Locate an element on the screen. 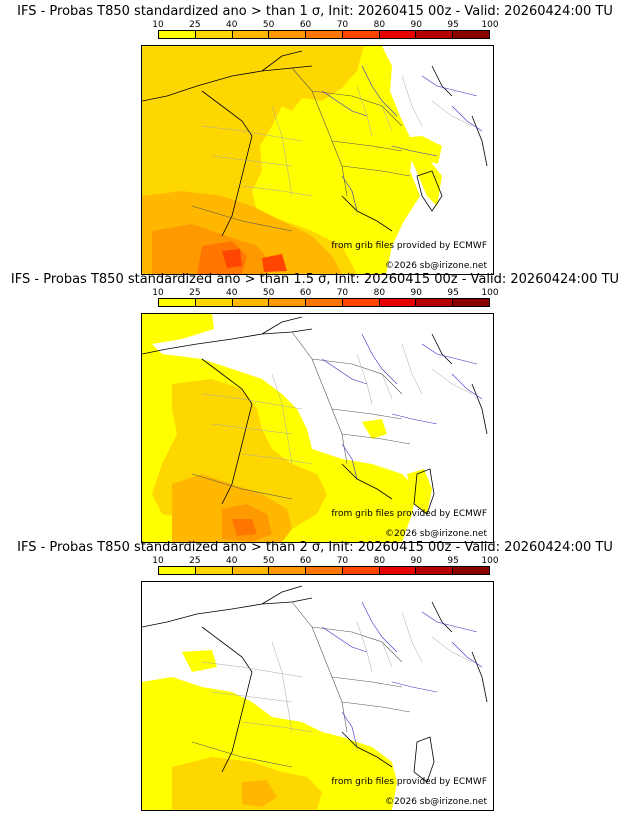  prob-70-80-area is located at coordinates (254, 260).